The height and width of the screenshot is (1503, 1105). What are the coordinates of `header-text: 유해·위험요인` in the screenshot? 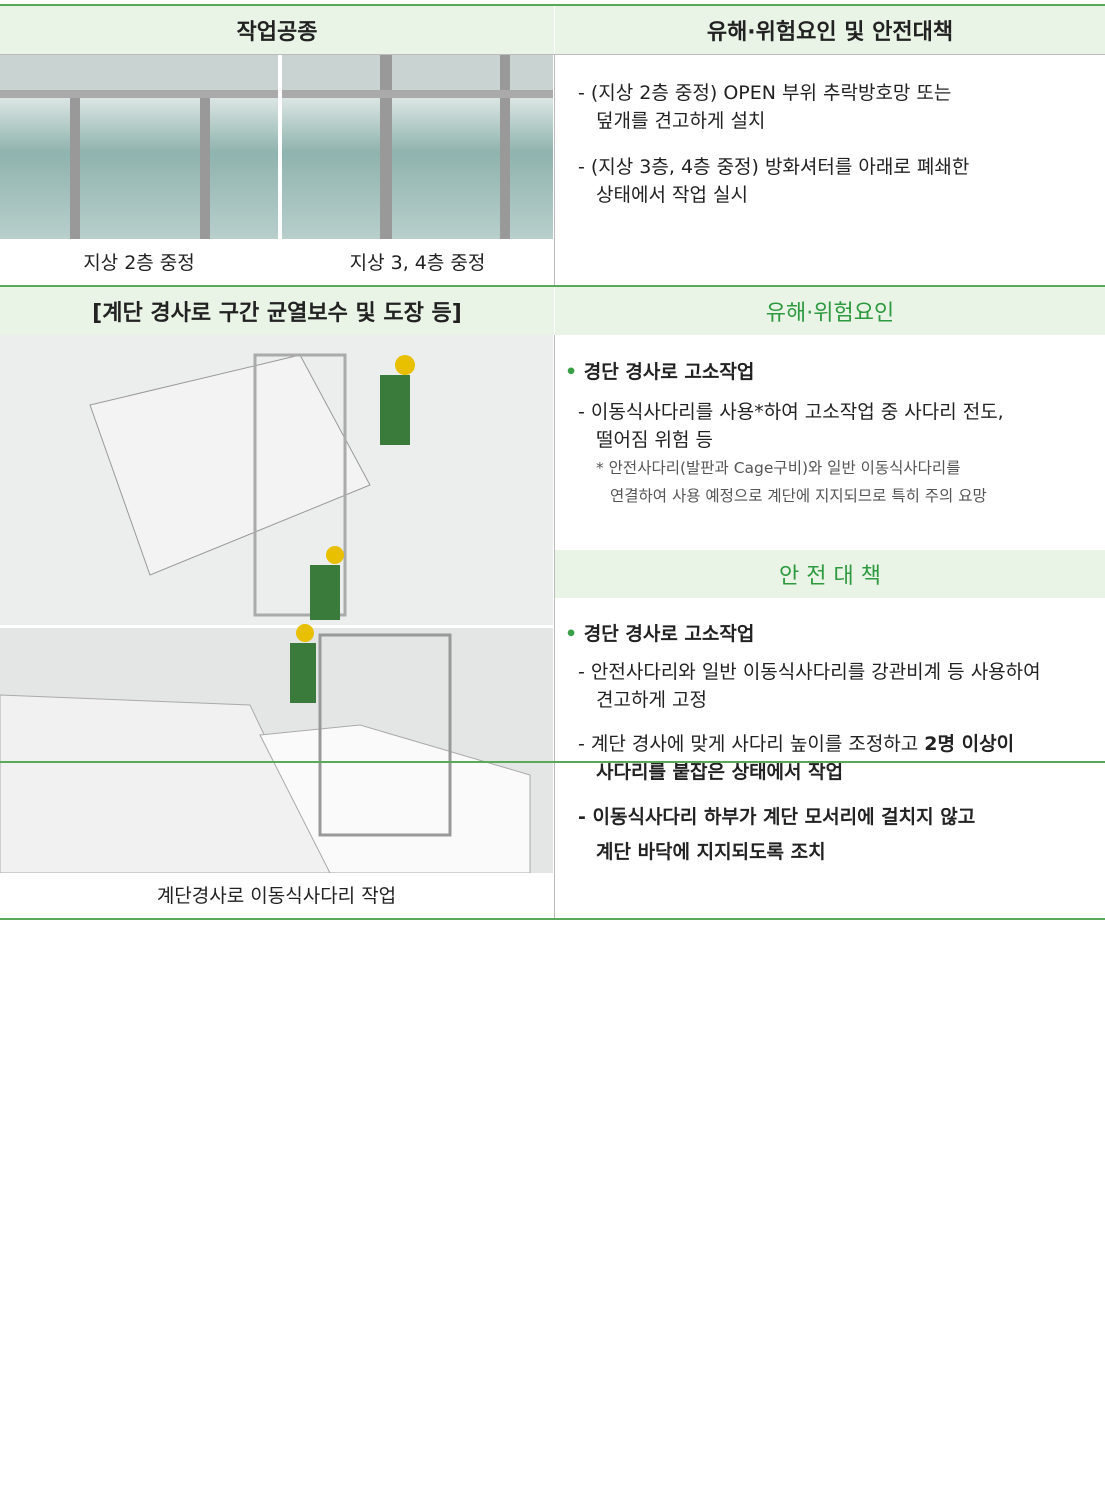 It's located at (830, 313).